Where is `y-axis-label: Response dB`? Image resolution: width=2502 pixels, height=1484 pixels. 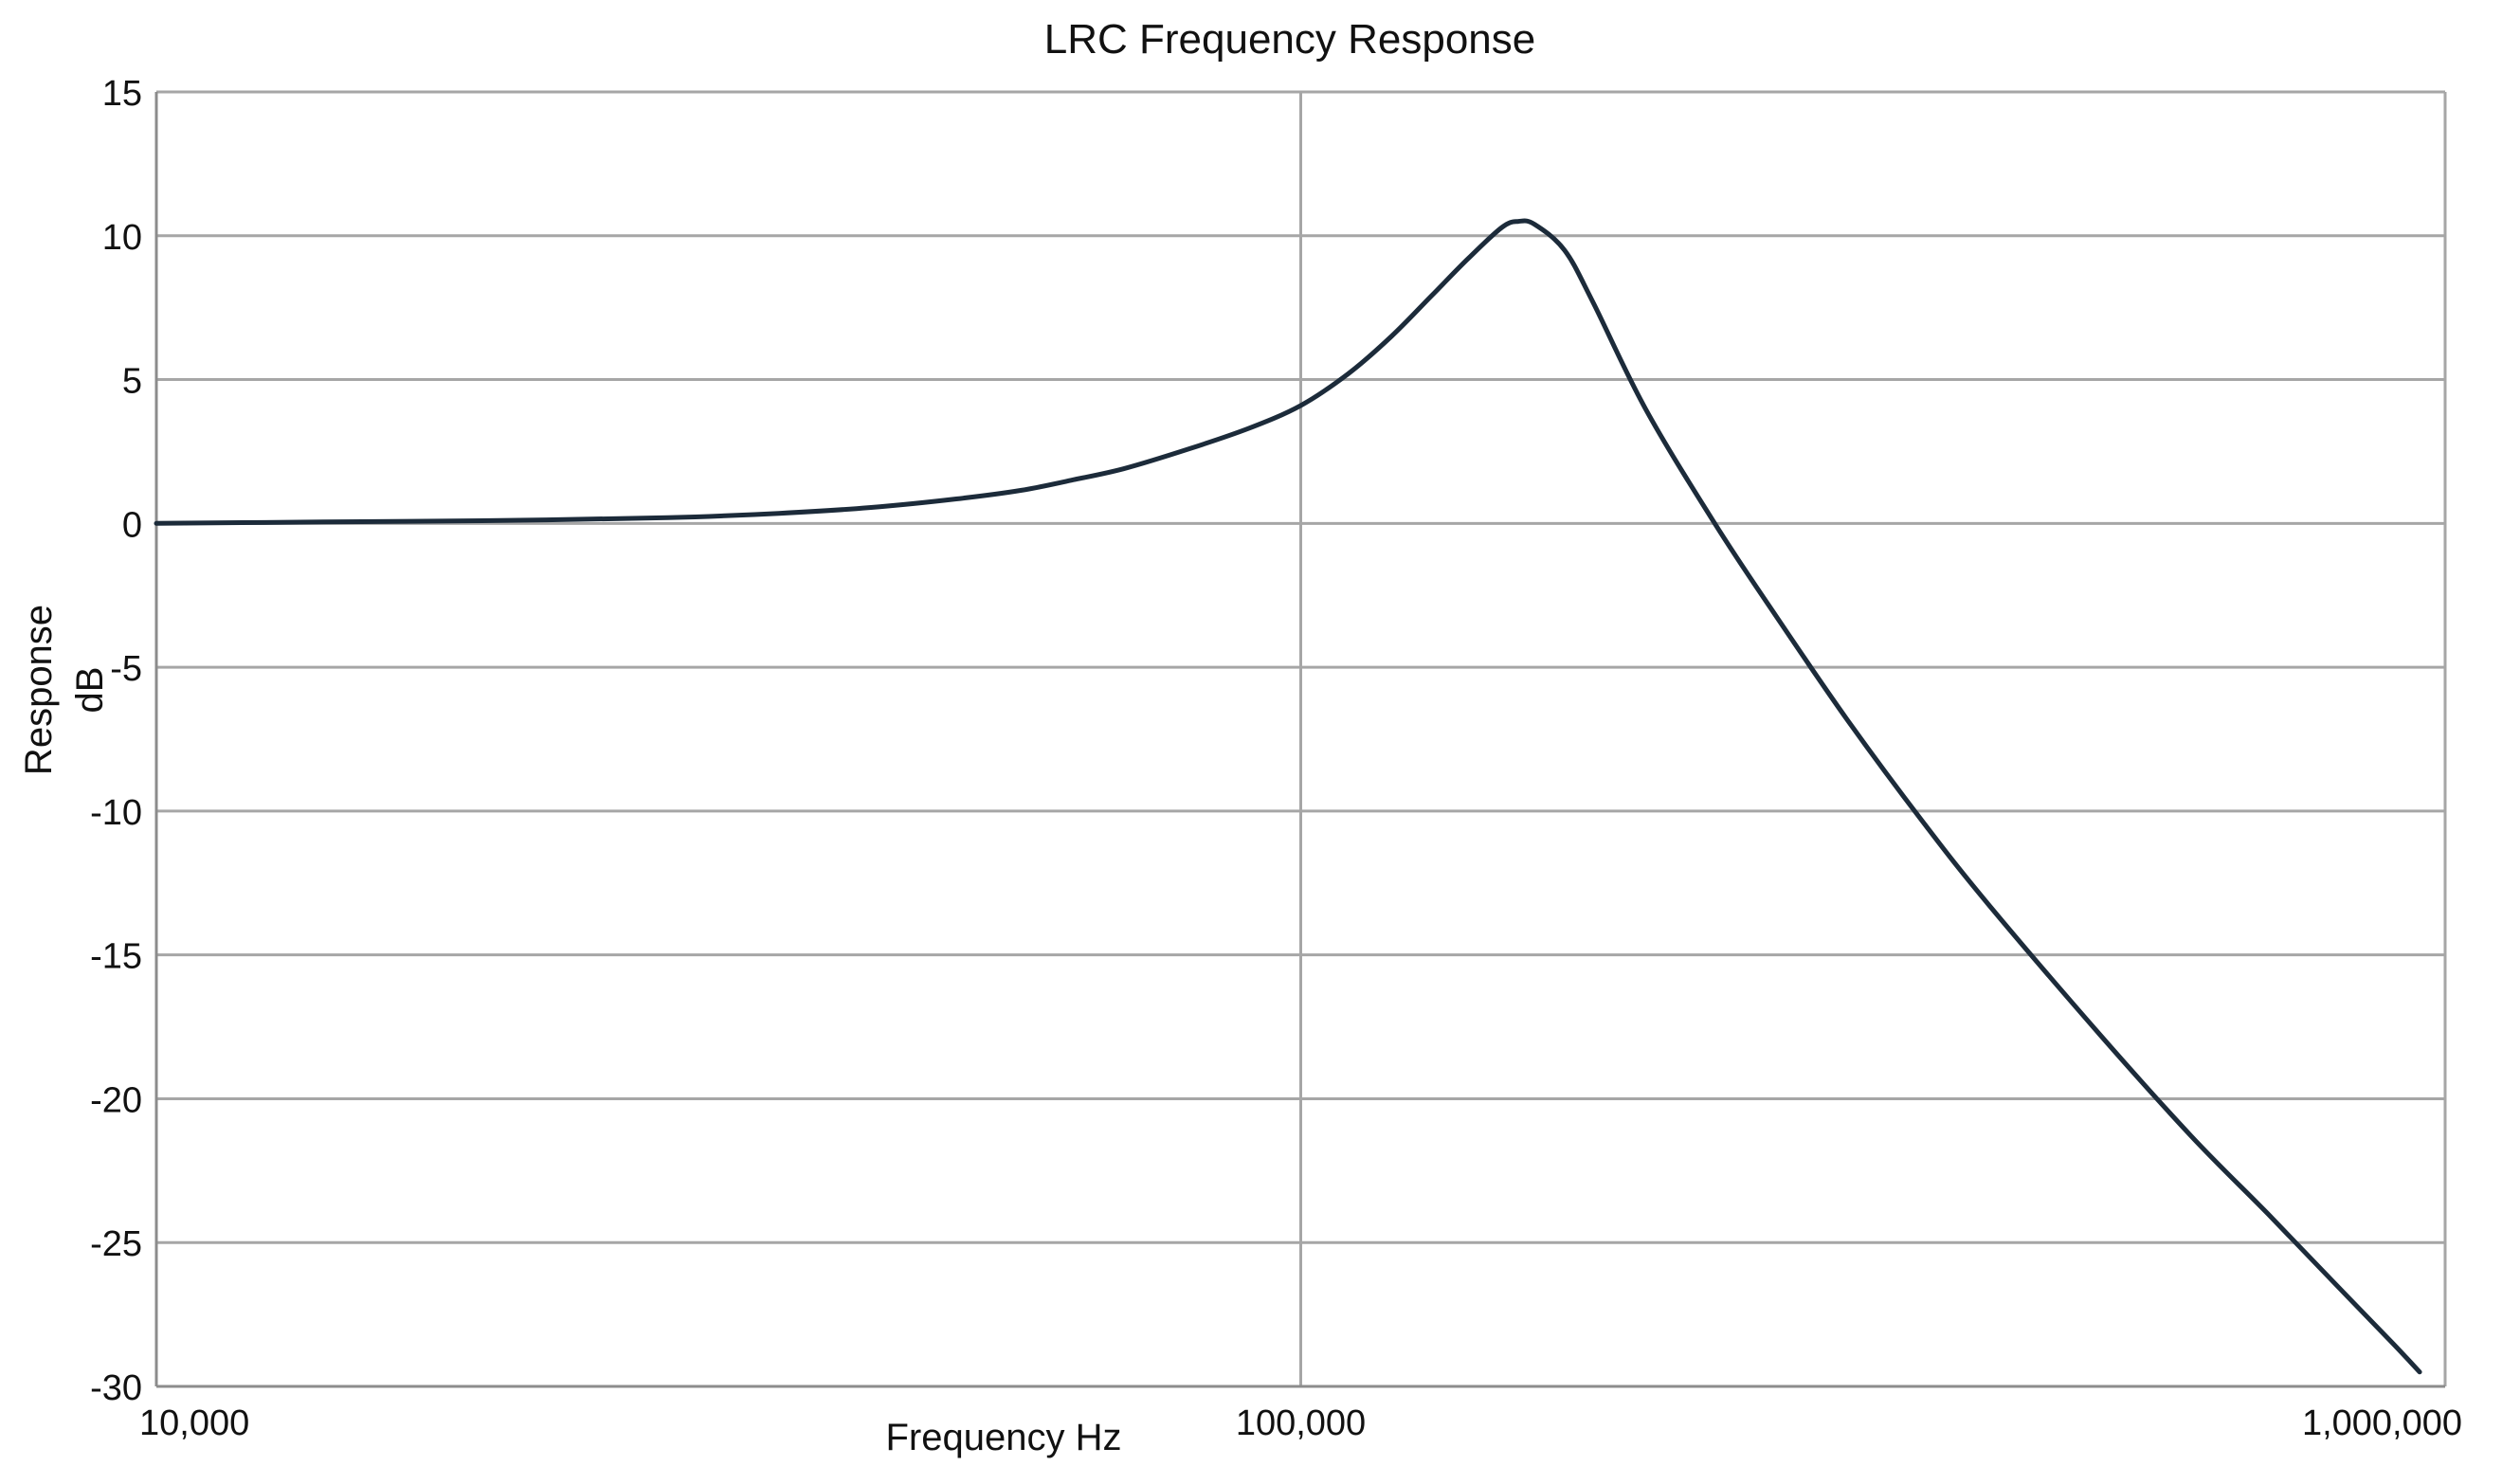
y-axis-label: Response dB is located at coordinates (65, 690).